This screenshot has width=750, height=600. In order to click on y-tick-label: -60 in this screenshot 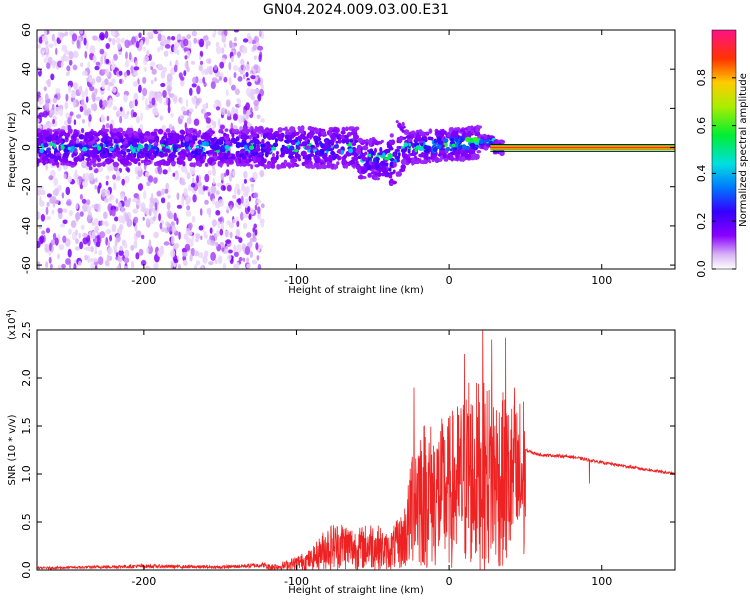, I will do `click(26, 265)`.